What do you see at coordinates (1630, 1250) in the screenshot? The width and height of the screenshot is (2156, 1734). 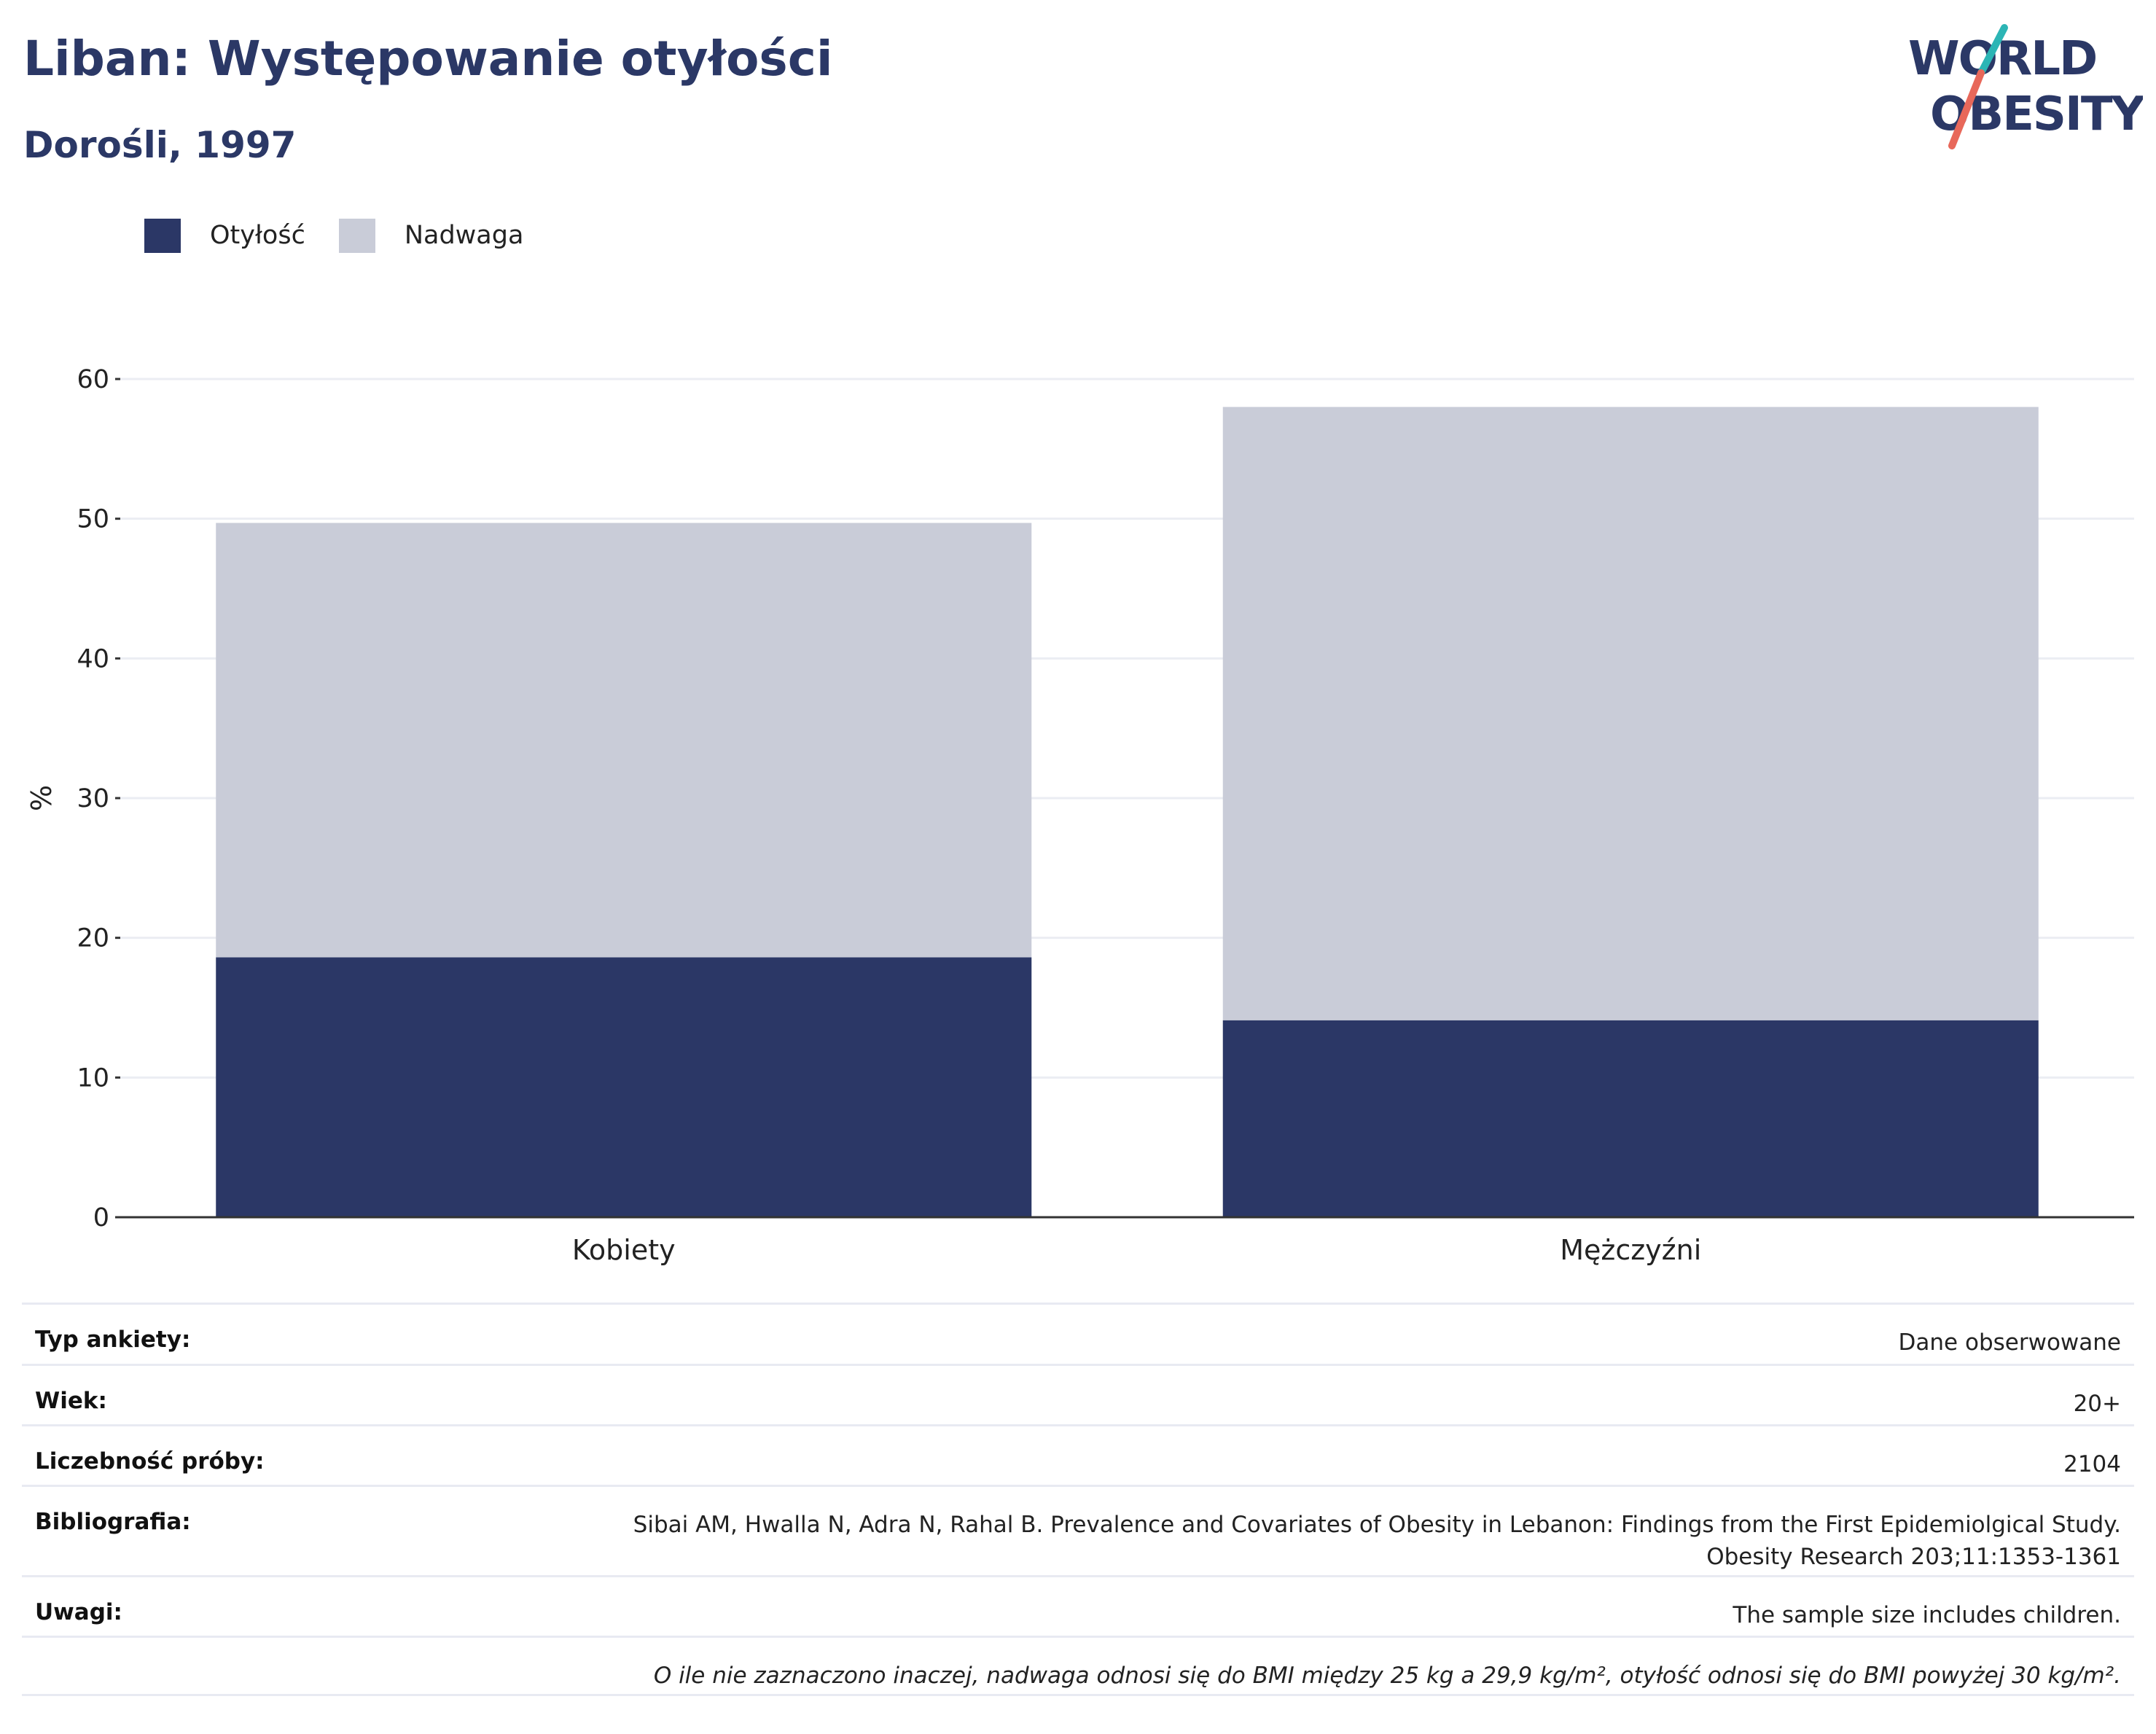 I see `x-tick-label: Mężczyźni` at bounding box center [1630, 1250].